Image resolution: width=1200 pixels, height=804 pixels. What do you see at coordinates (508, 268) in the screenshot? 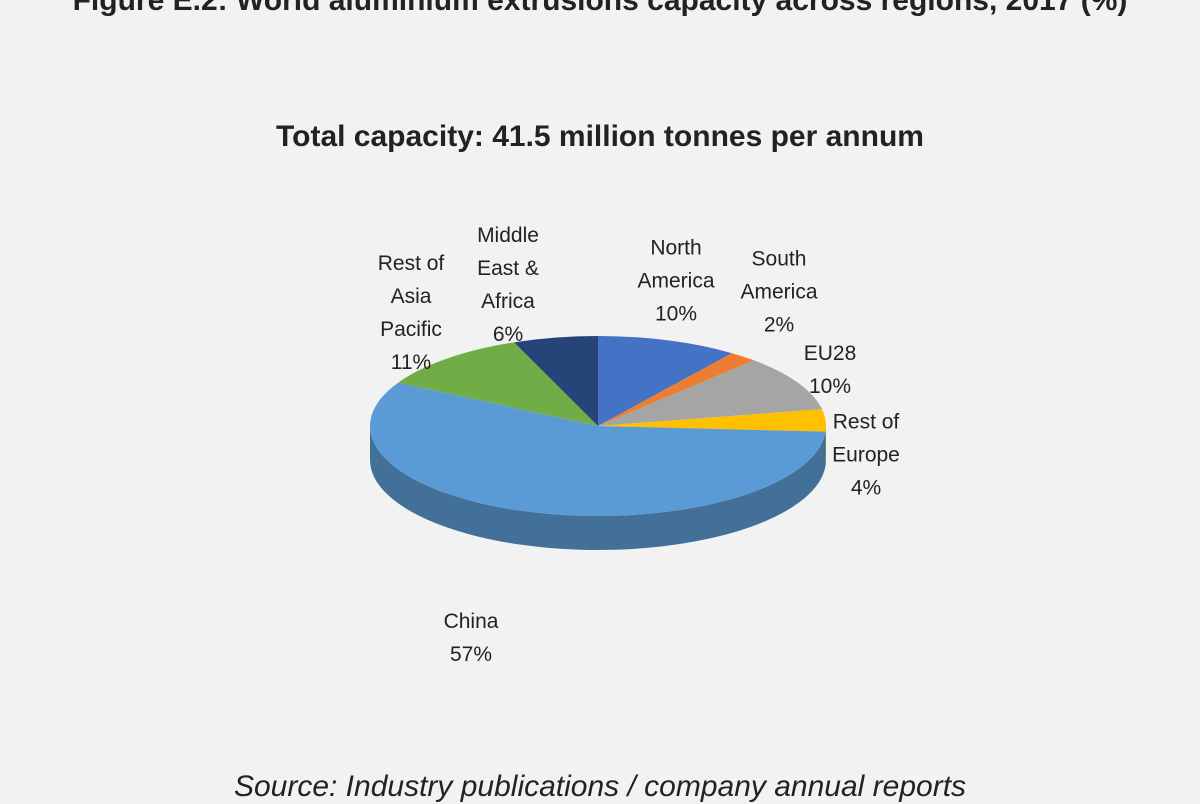
I see `category-label: Middle East & Africa` at bounding box center [508, 268].